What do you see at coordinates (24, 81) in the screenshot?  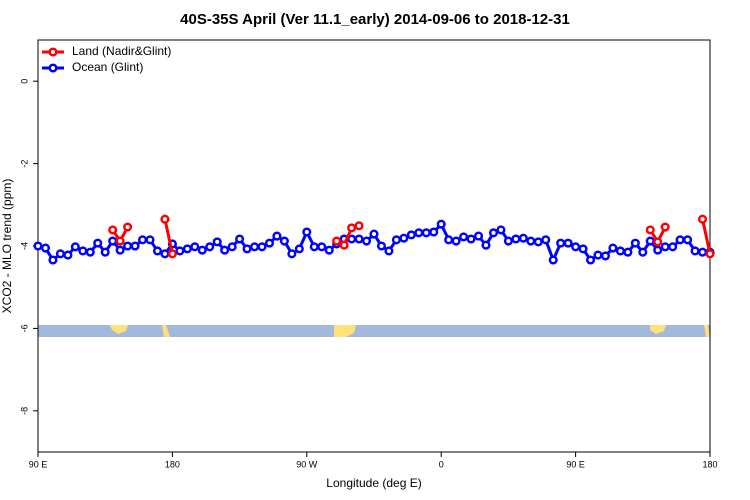 I see `y-tick-label: 0` at bounding box center [24, 81].